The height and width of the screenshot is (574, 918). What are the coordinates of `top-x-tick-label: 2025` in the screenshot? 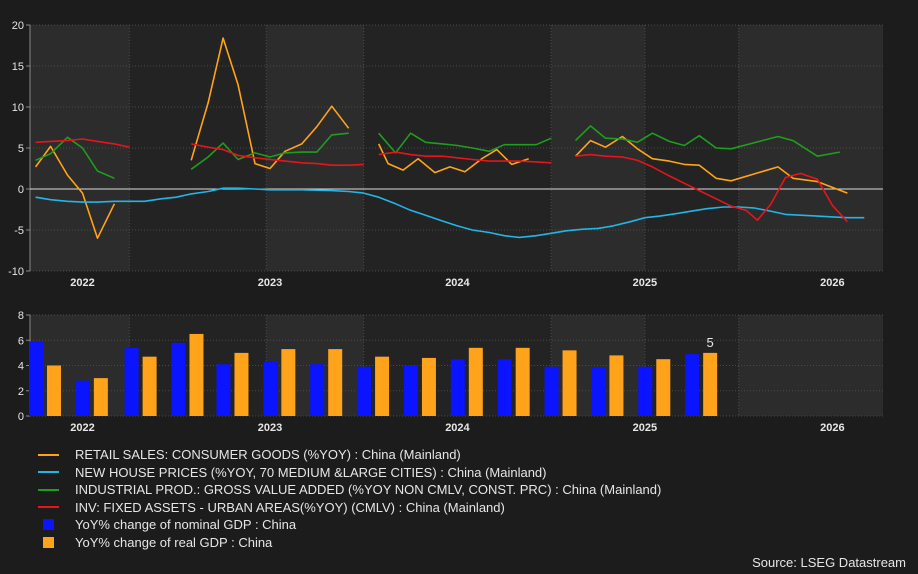 It's located at (645, 283).